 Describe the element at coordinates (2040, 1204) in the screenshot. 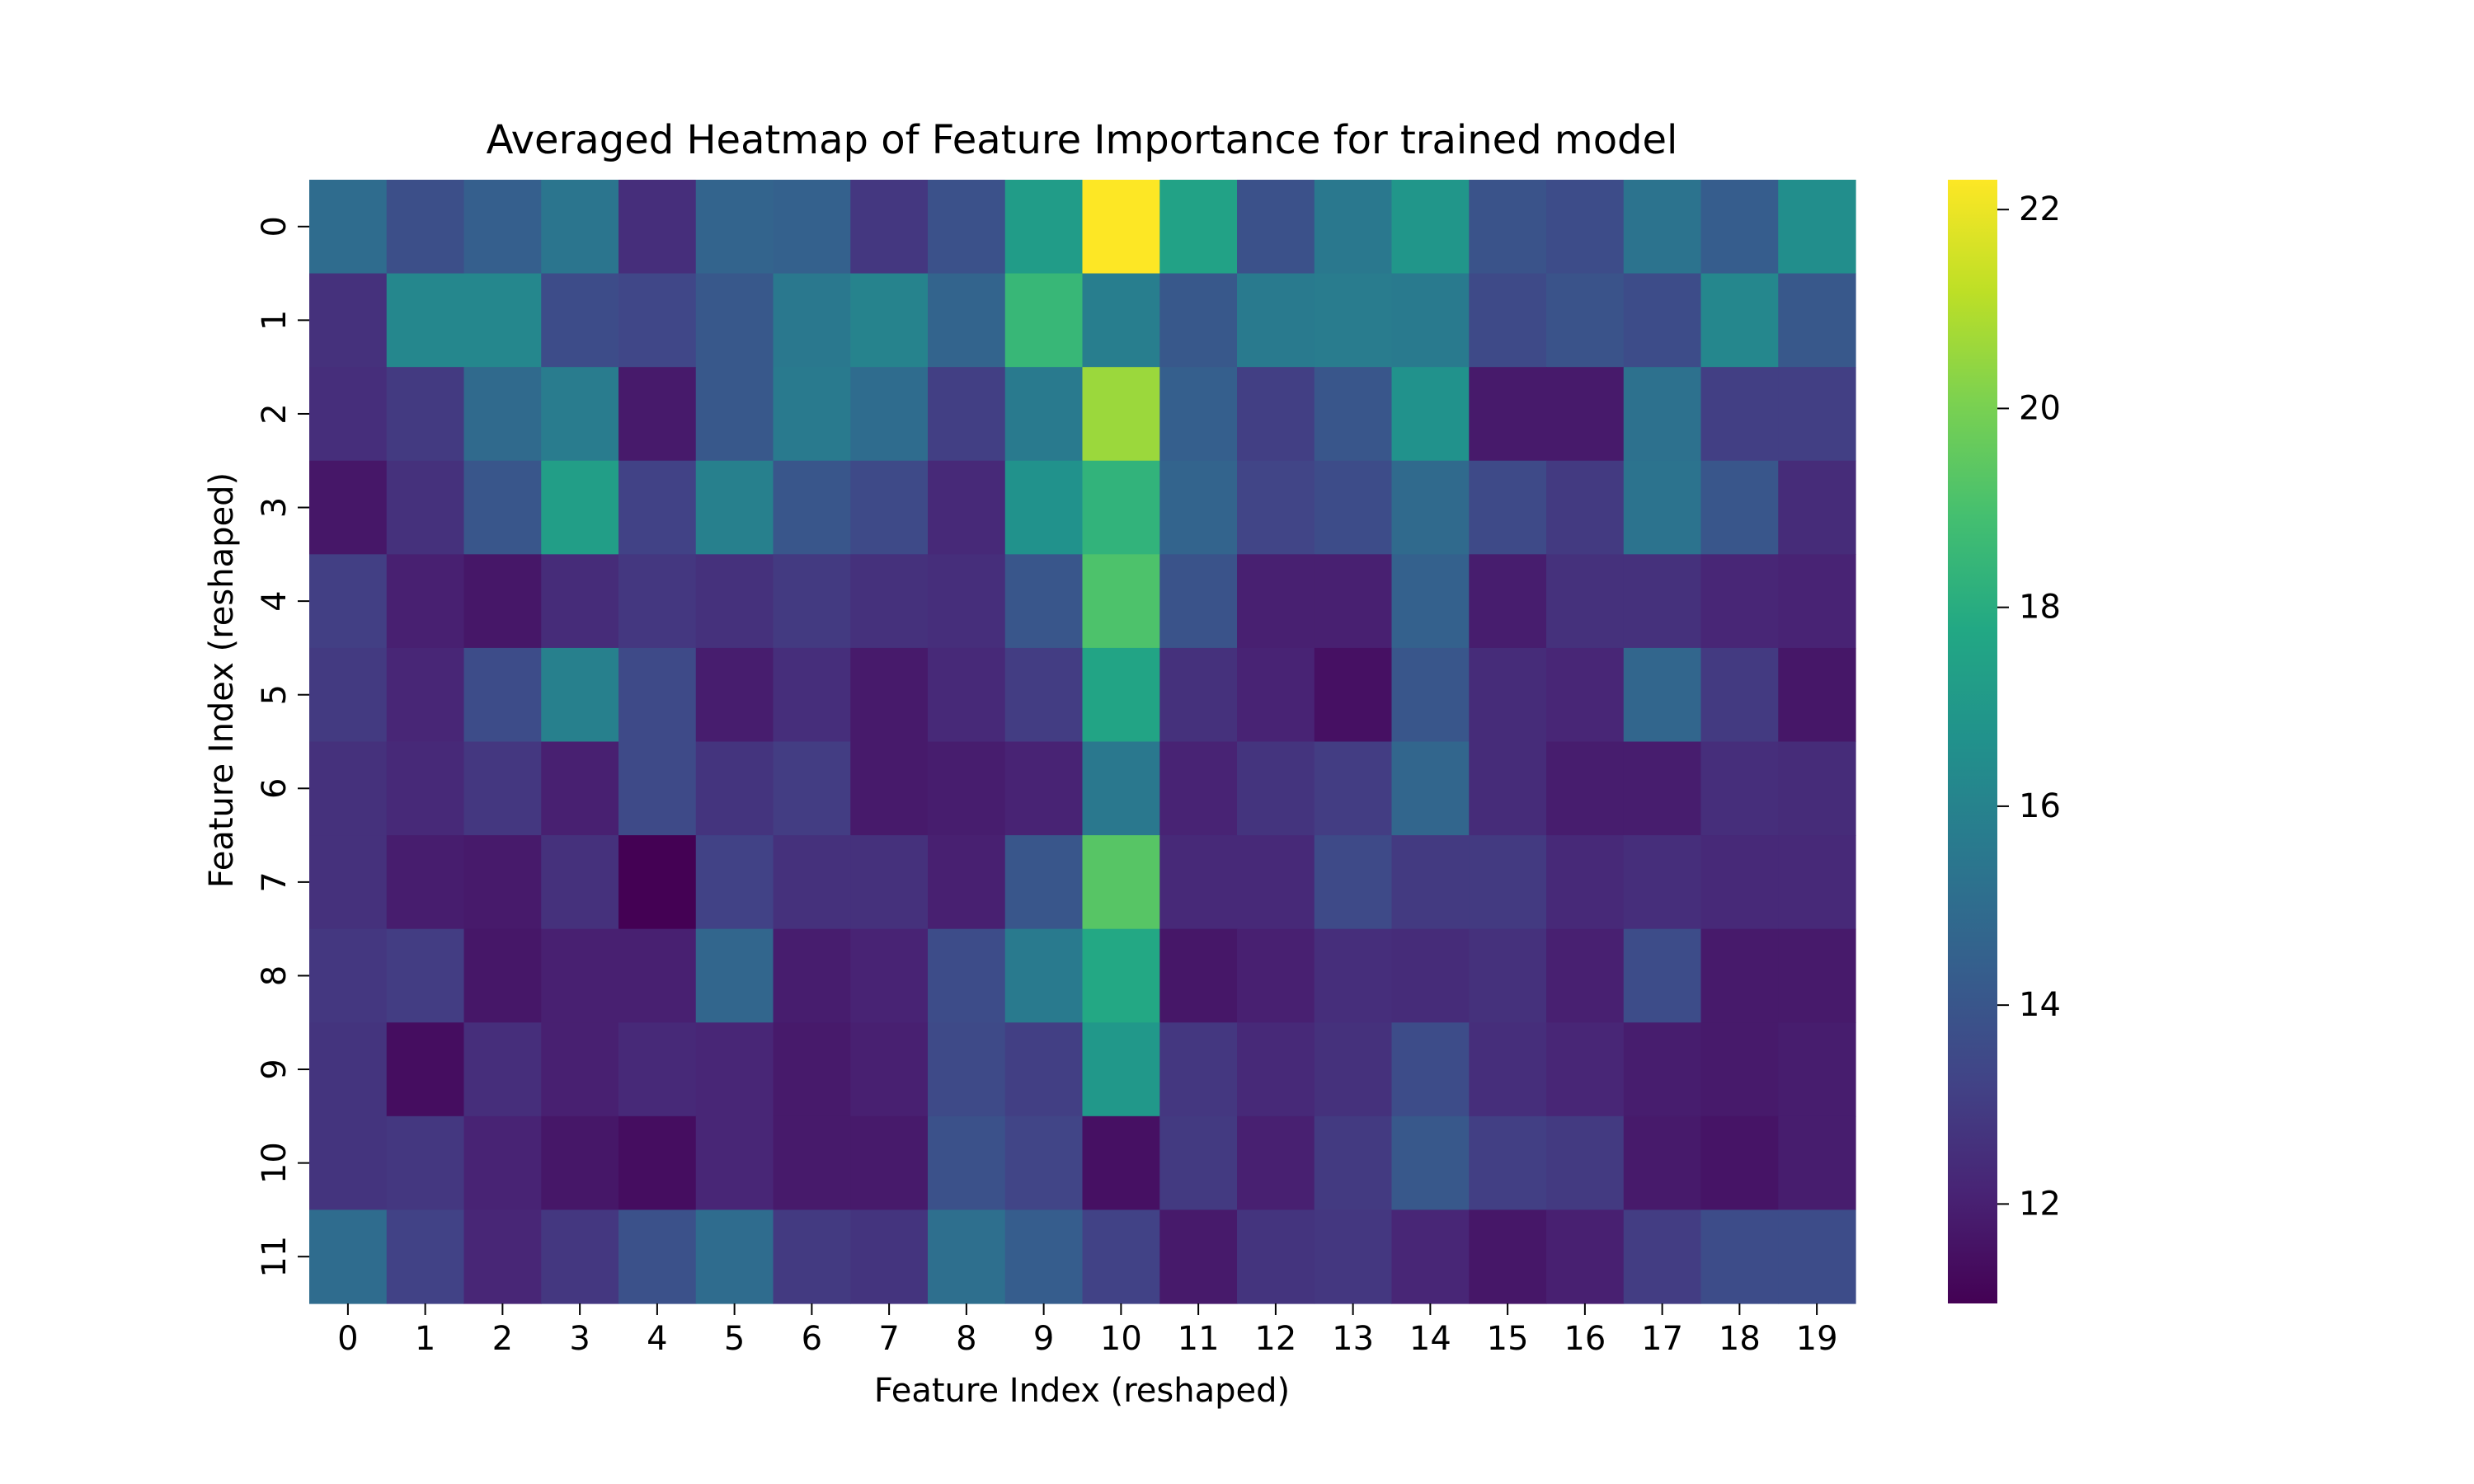

I see `colorbar-tick-label: 12` at that location.